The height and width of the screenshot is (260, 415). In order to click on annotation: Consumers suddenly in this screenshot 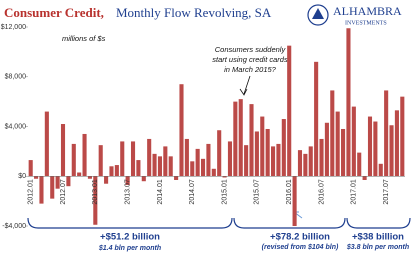, I will do `click(251, 49)`.